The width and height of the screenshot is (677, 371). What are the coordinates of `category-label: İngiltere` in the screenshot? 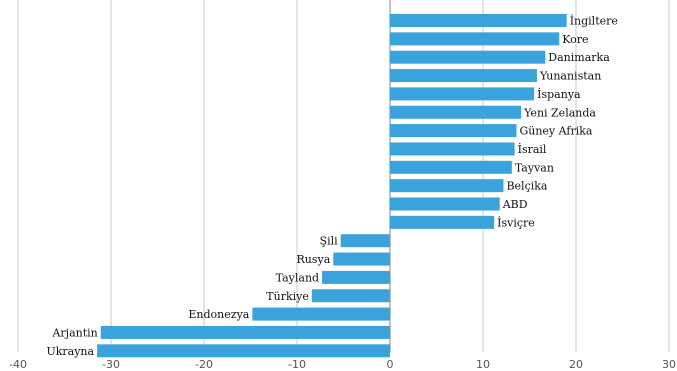 It's located at (594, 21).